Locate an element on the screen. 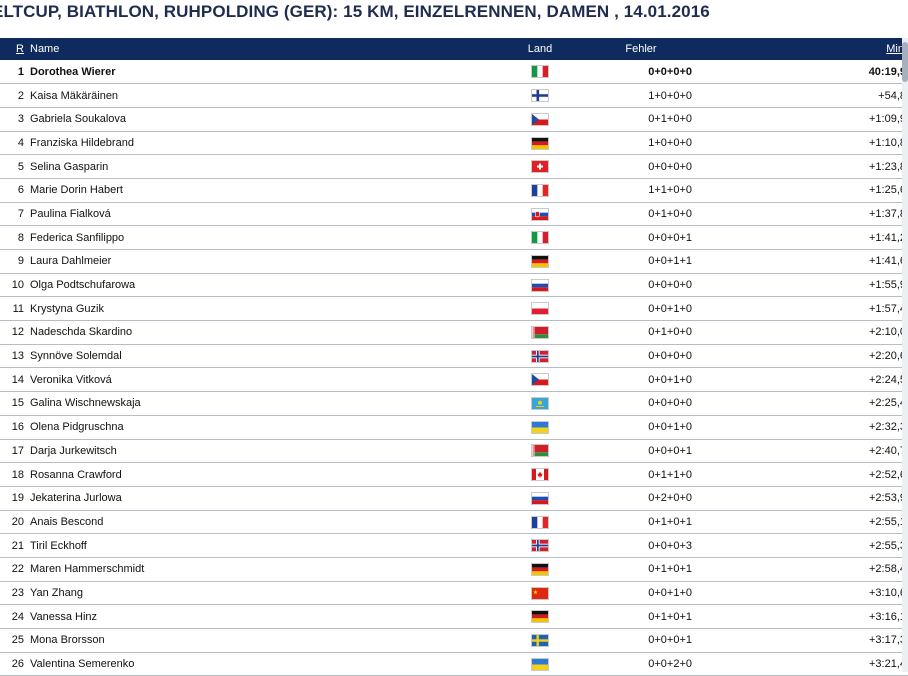 The image size is (908, 676). athlete-name: Yan Zhang is located at coordinates (259, 593).